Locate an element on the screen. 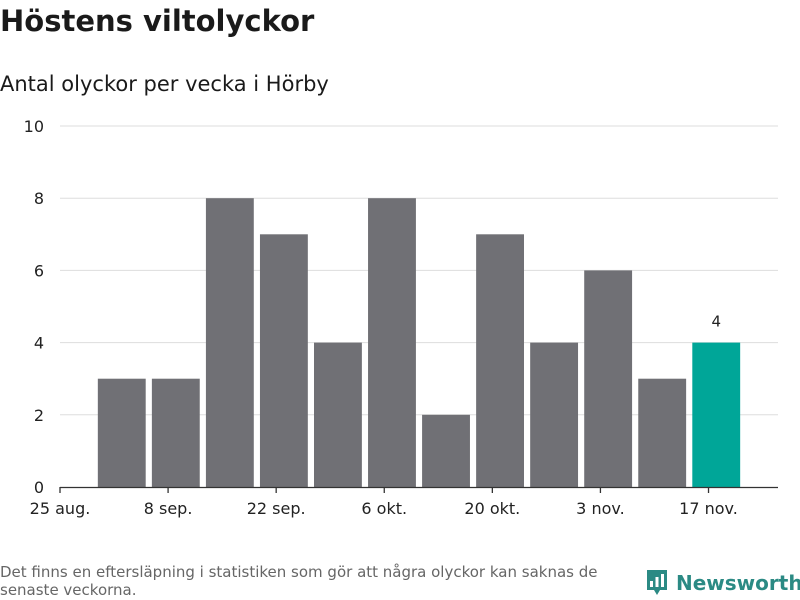 The width and height of the screenshot is (800, 600). x-tick-label: 17 nov. is located at coordinates (708, 508).